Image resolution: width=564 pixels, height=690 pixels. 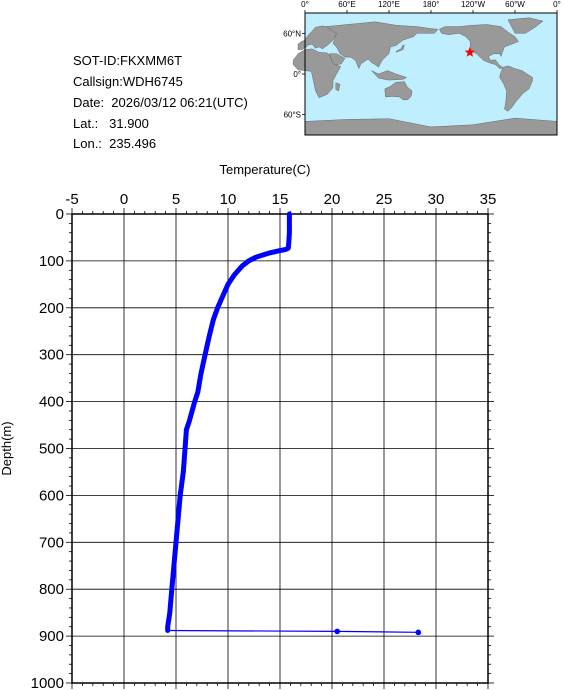 What do you see at coordinates (515, 4) in the screenshot?
I see `map-lon-label: 60°W` at bounding box center [515, 4].